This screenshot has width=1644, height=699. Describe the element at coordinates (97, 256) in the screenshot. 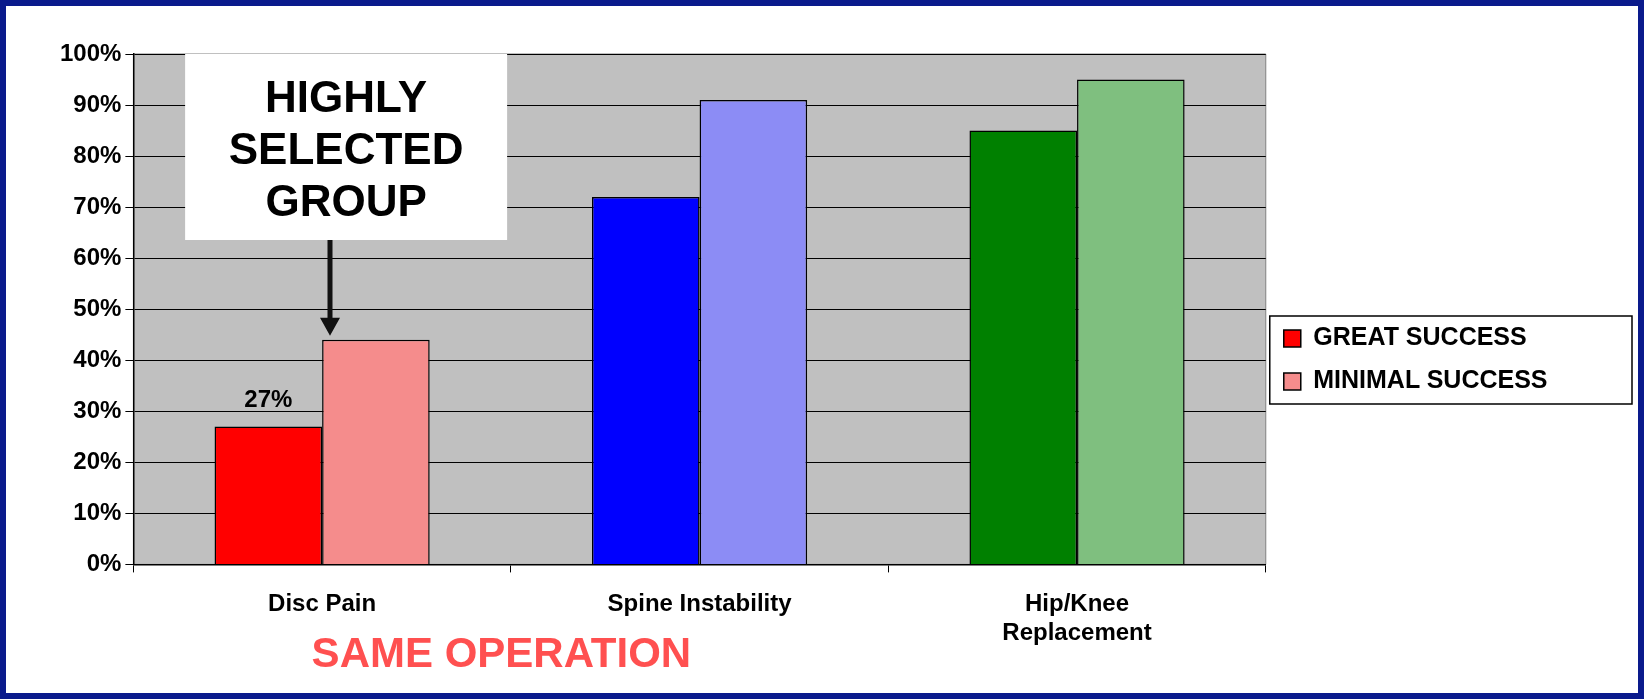

I see `y-tick-label: 60%` at that location.